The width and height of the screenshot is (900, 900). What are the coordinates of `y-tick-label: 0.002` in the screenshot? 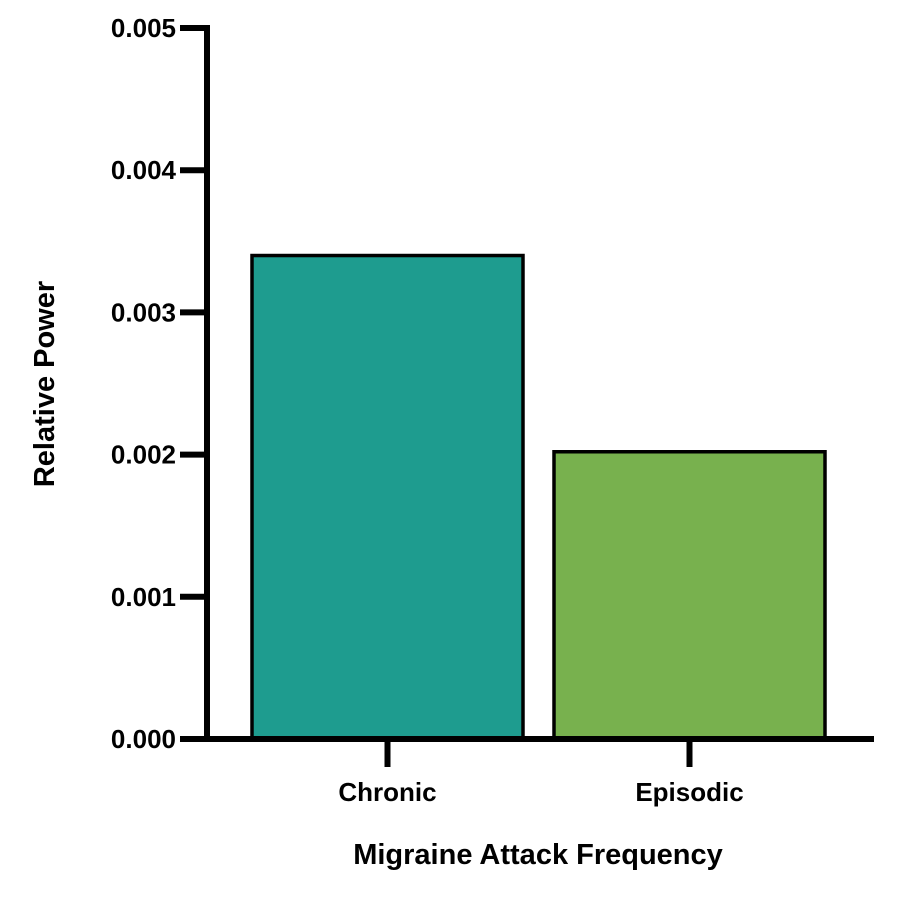 It's located at (143, 455).